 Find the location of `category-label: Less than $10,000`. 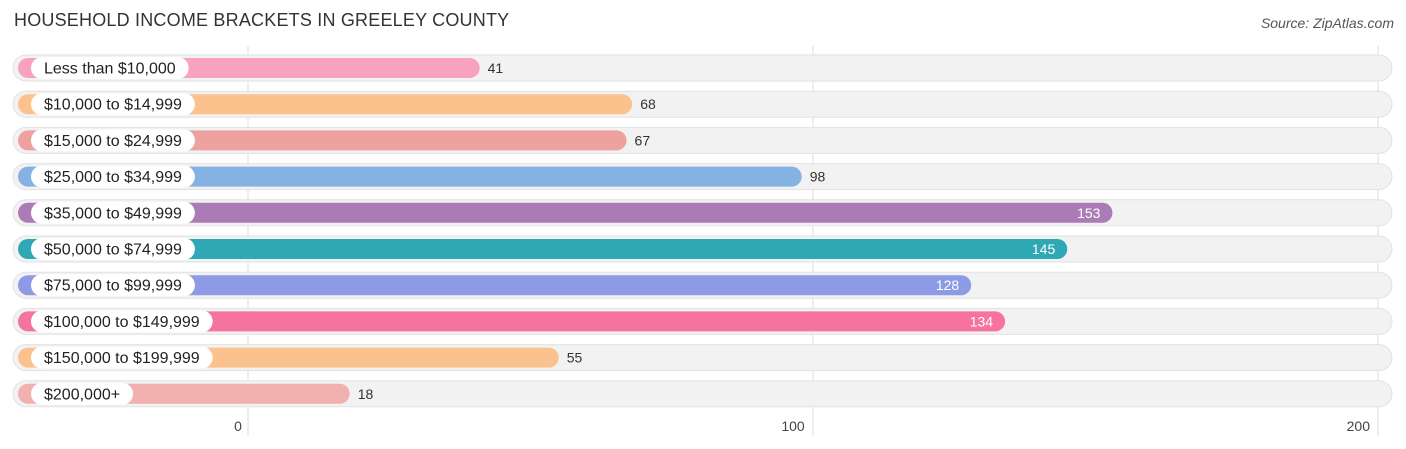

category-label: Less than $10,000 is located at coordinates (110, 69).